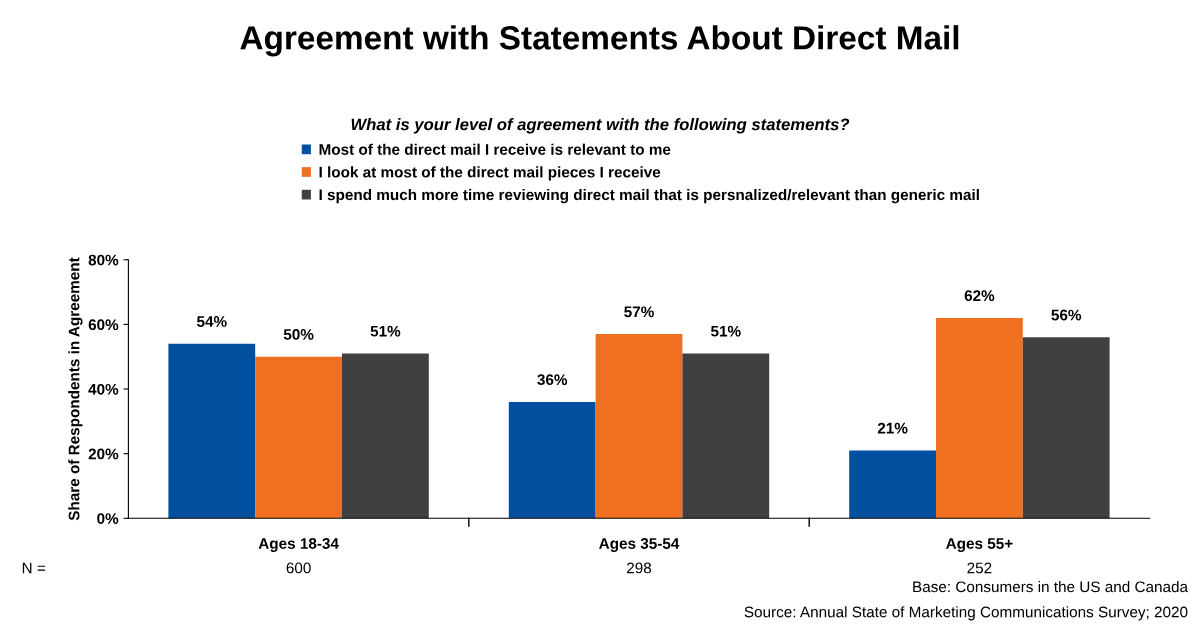  I want to click on data-label: 56%, so click(1066, 315).